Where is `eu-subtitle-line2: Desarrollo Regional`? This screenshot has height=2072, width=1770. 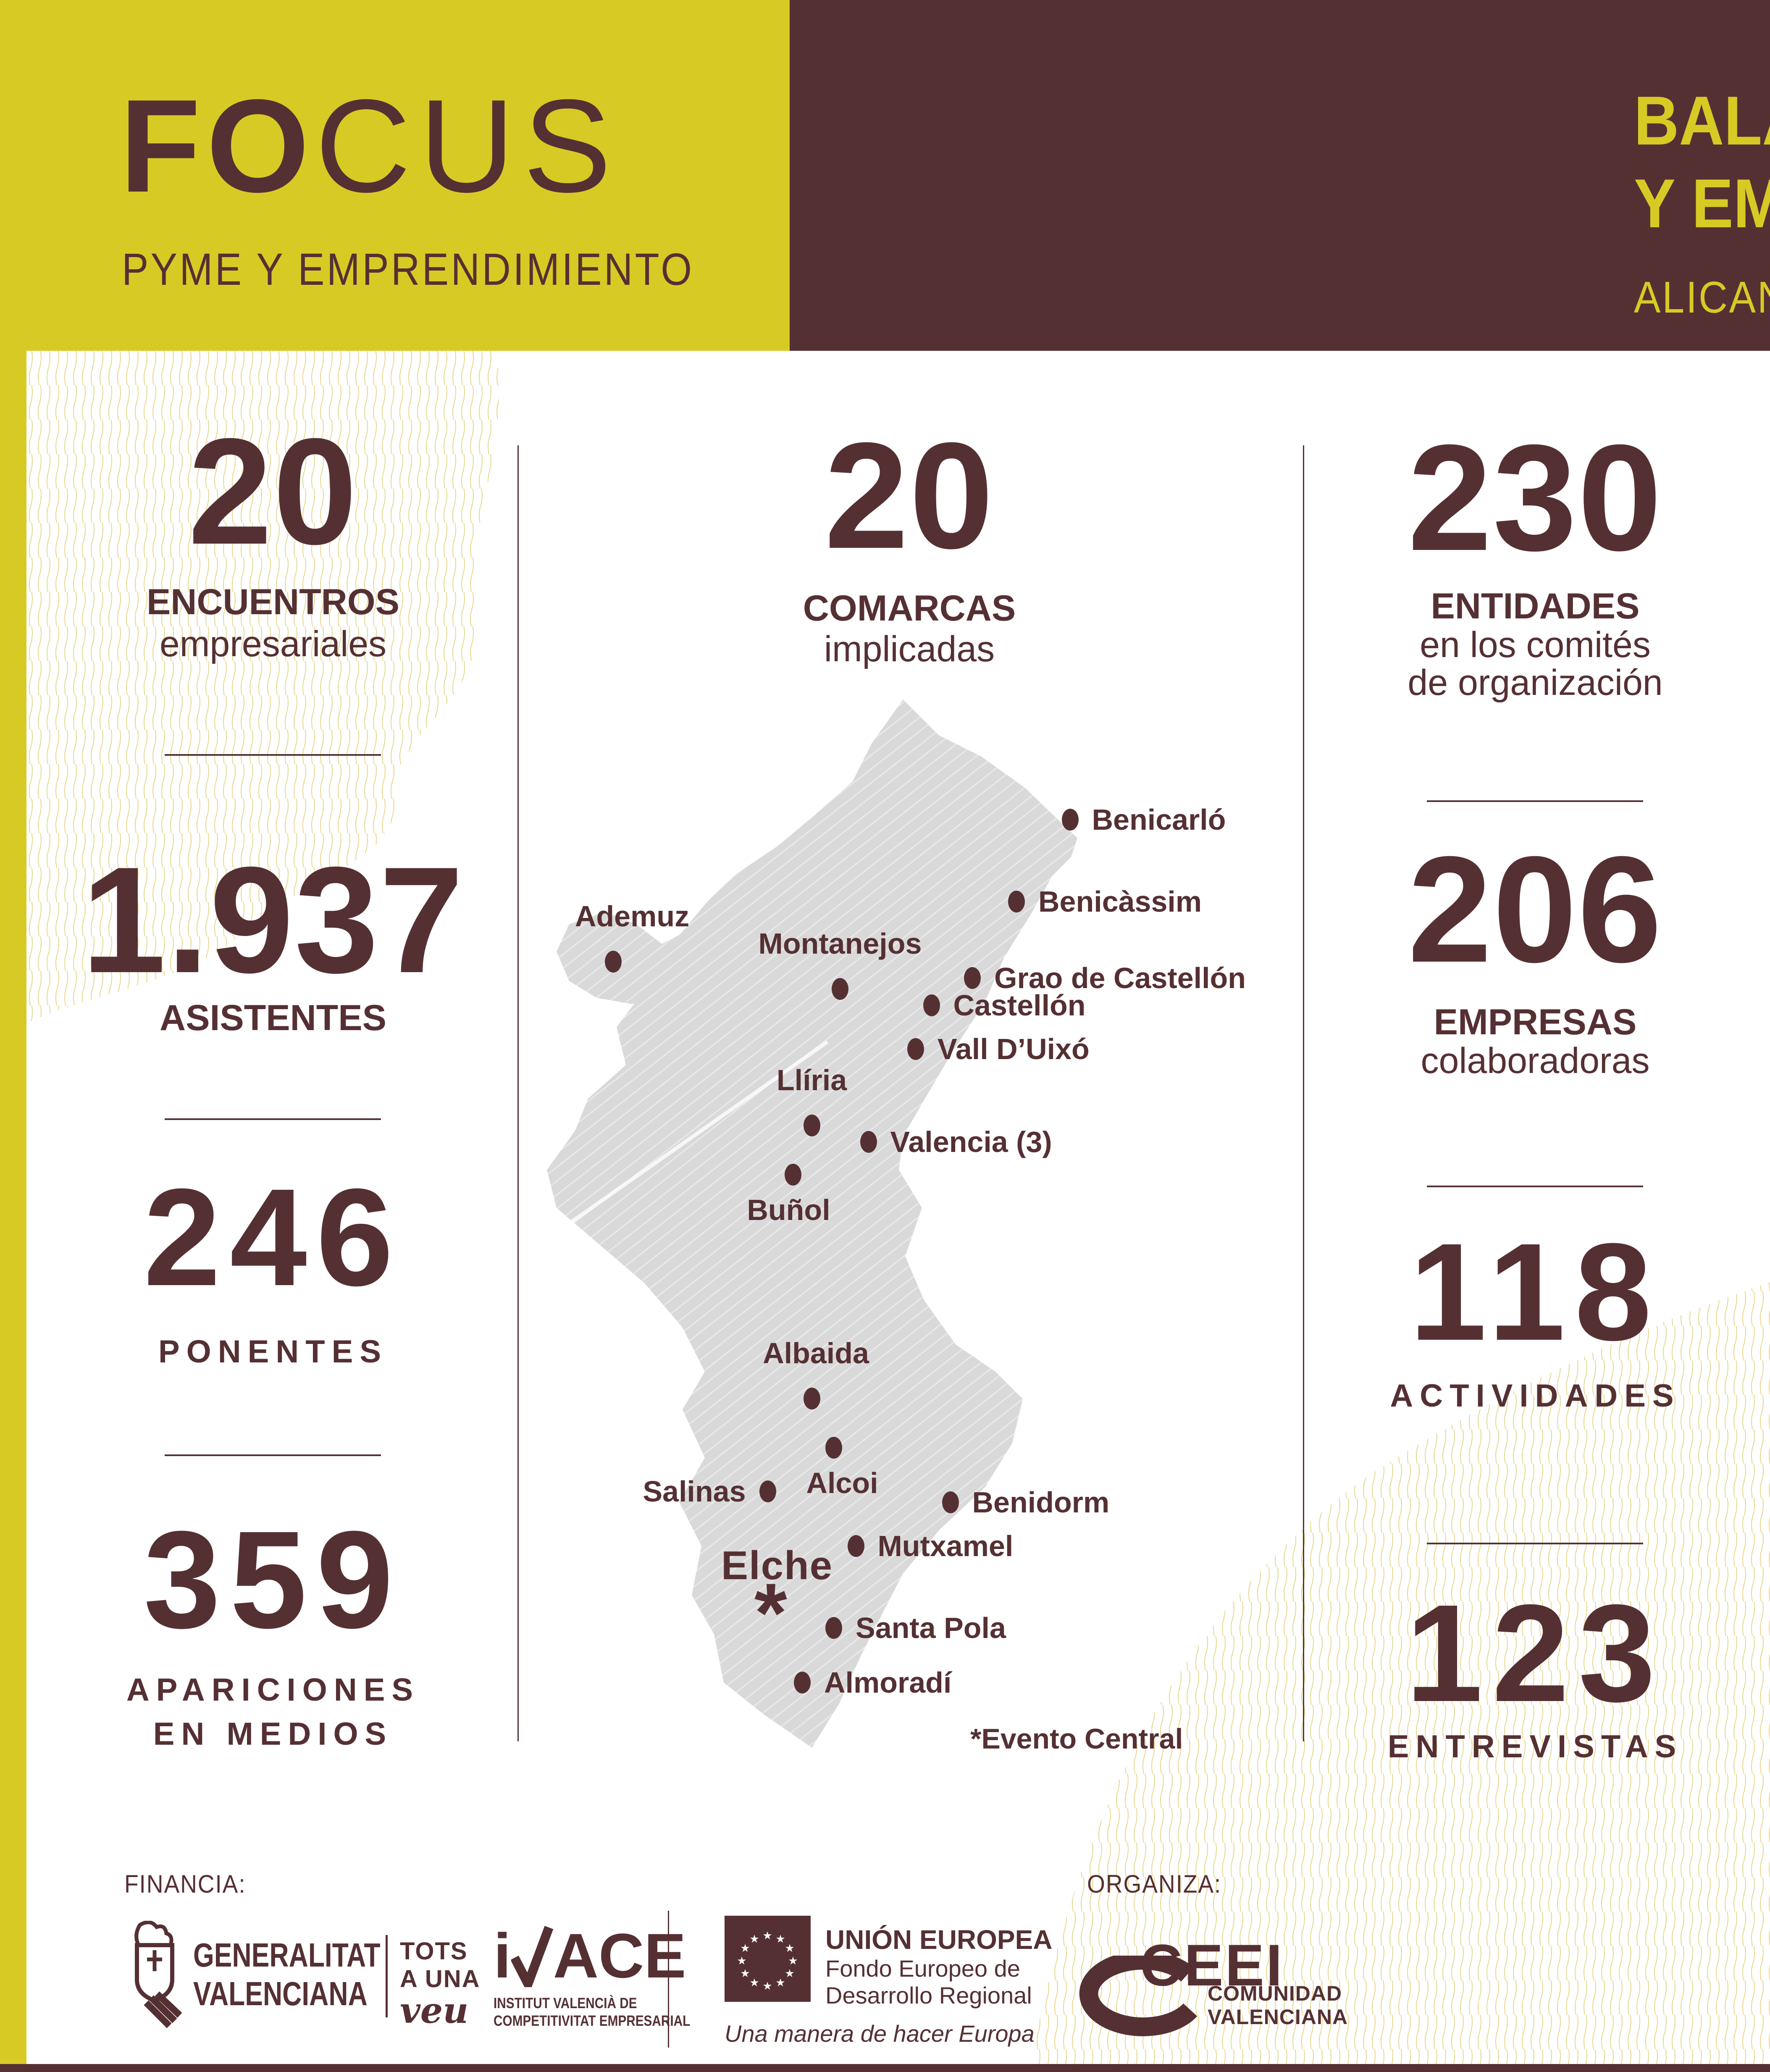 eu-subtitle-line2: Desarrollo Regional is located at coordinates (928, 1996).